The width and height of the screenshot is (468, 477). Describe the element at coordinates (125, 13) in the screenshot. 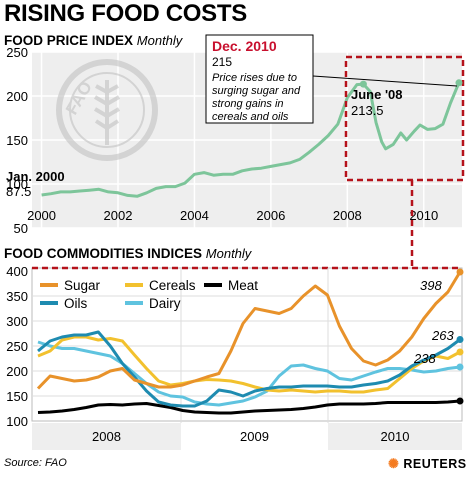

I see `page-title: RISING FOOD COSTS` at that location.